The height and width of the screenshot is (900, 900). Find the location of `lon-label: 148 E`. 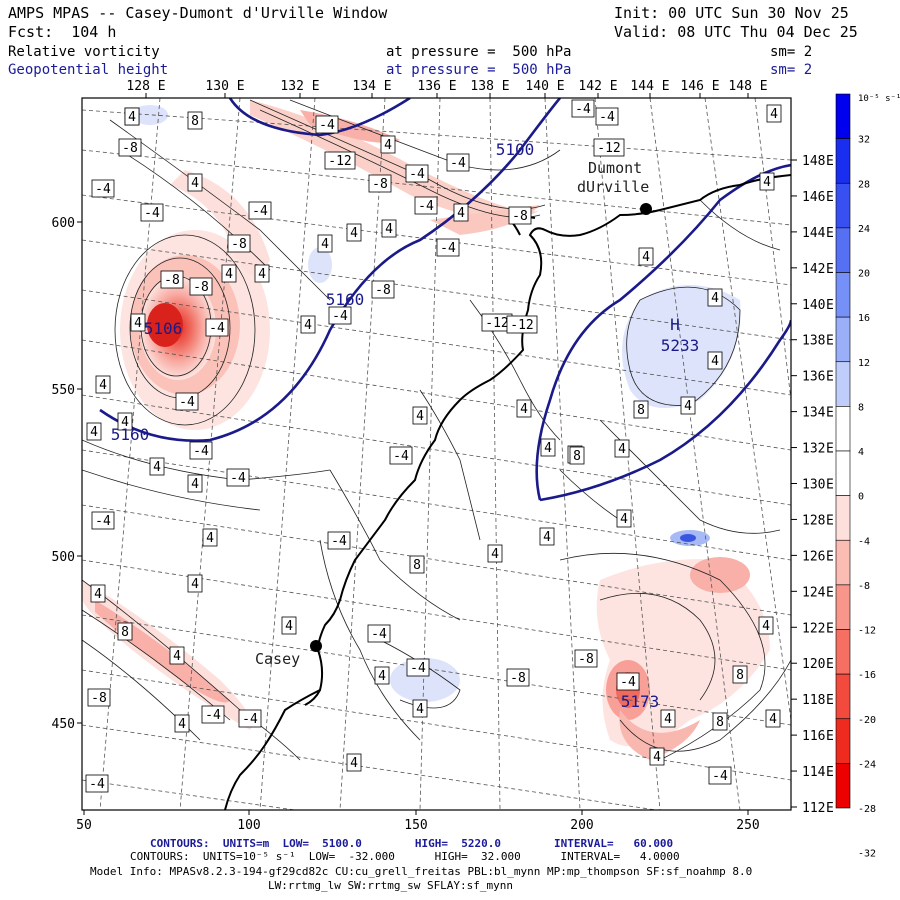

lon-label: 148 E is located at coordinates (747, 86).